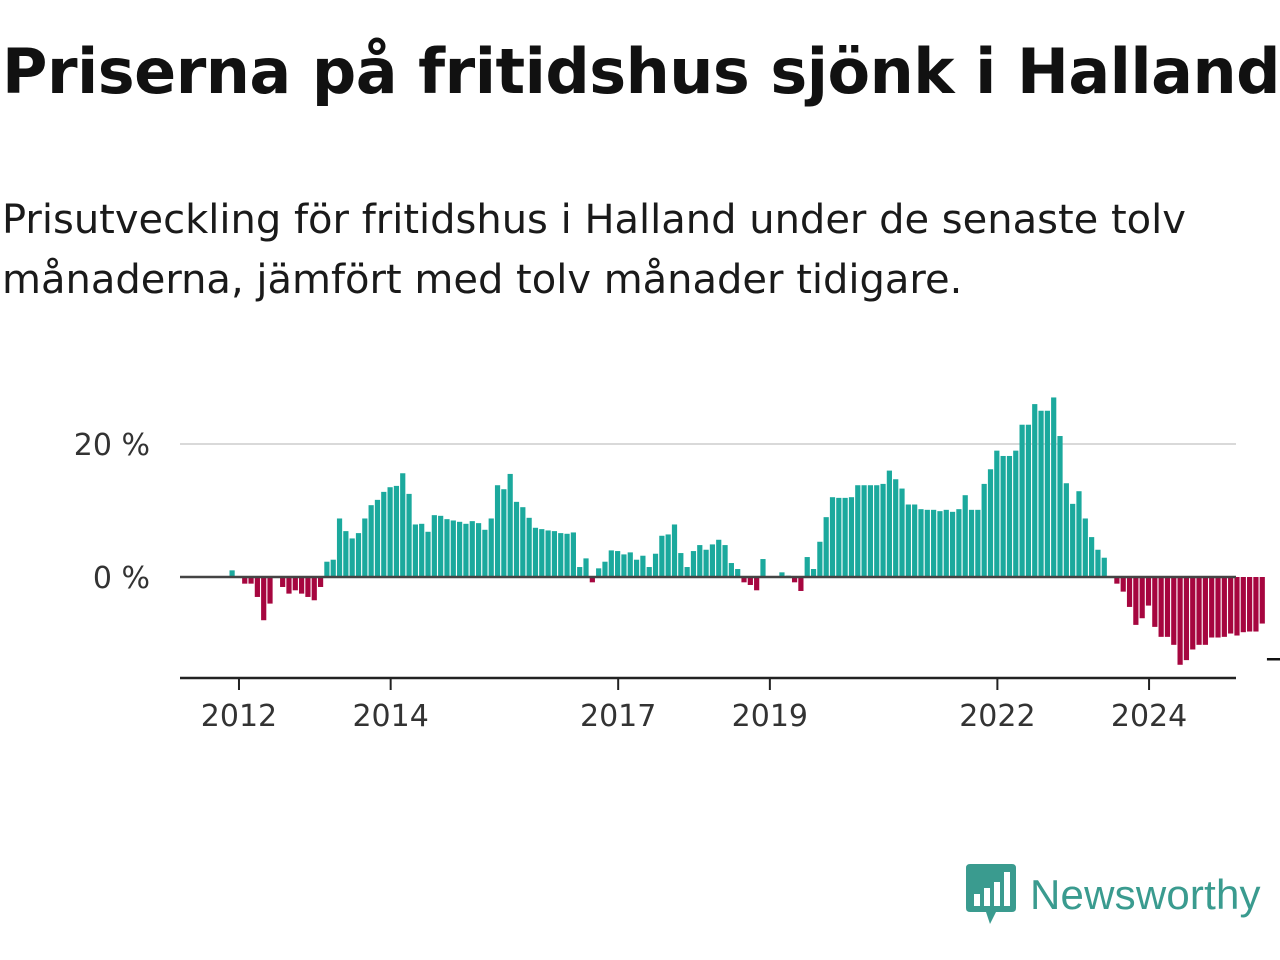 This screenshot has height=960, width=1280. I want to click on y-tick-label: 0 %, so click(121, 578).